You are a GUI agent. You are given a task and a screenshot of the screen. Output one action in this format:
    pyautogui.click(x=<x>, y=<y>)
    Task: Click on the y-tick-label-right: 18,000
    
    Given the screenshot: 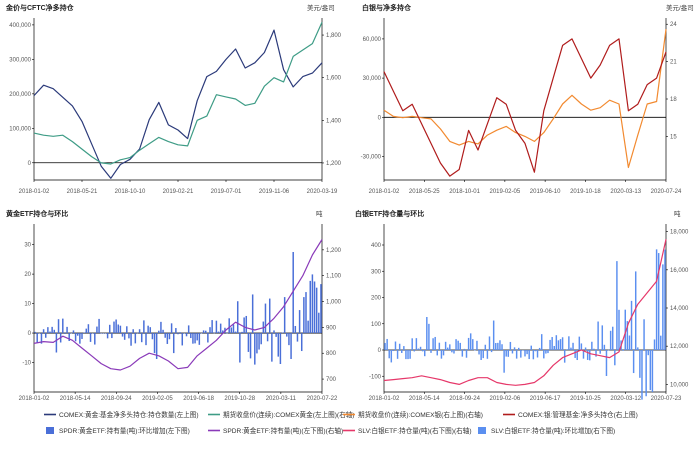 What is the action you would take?
    pyautogui.click(x=679, y=233)
    